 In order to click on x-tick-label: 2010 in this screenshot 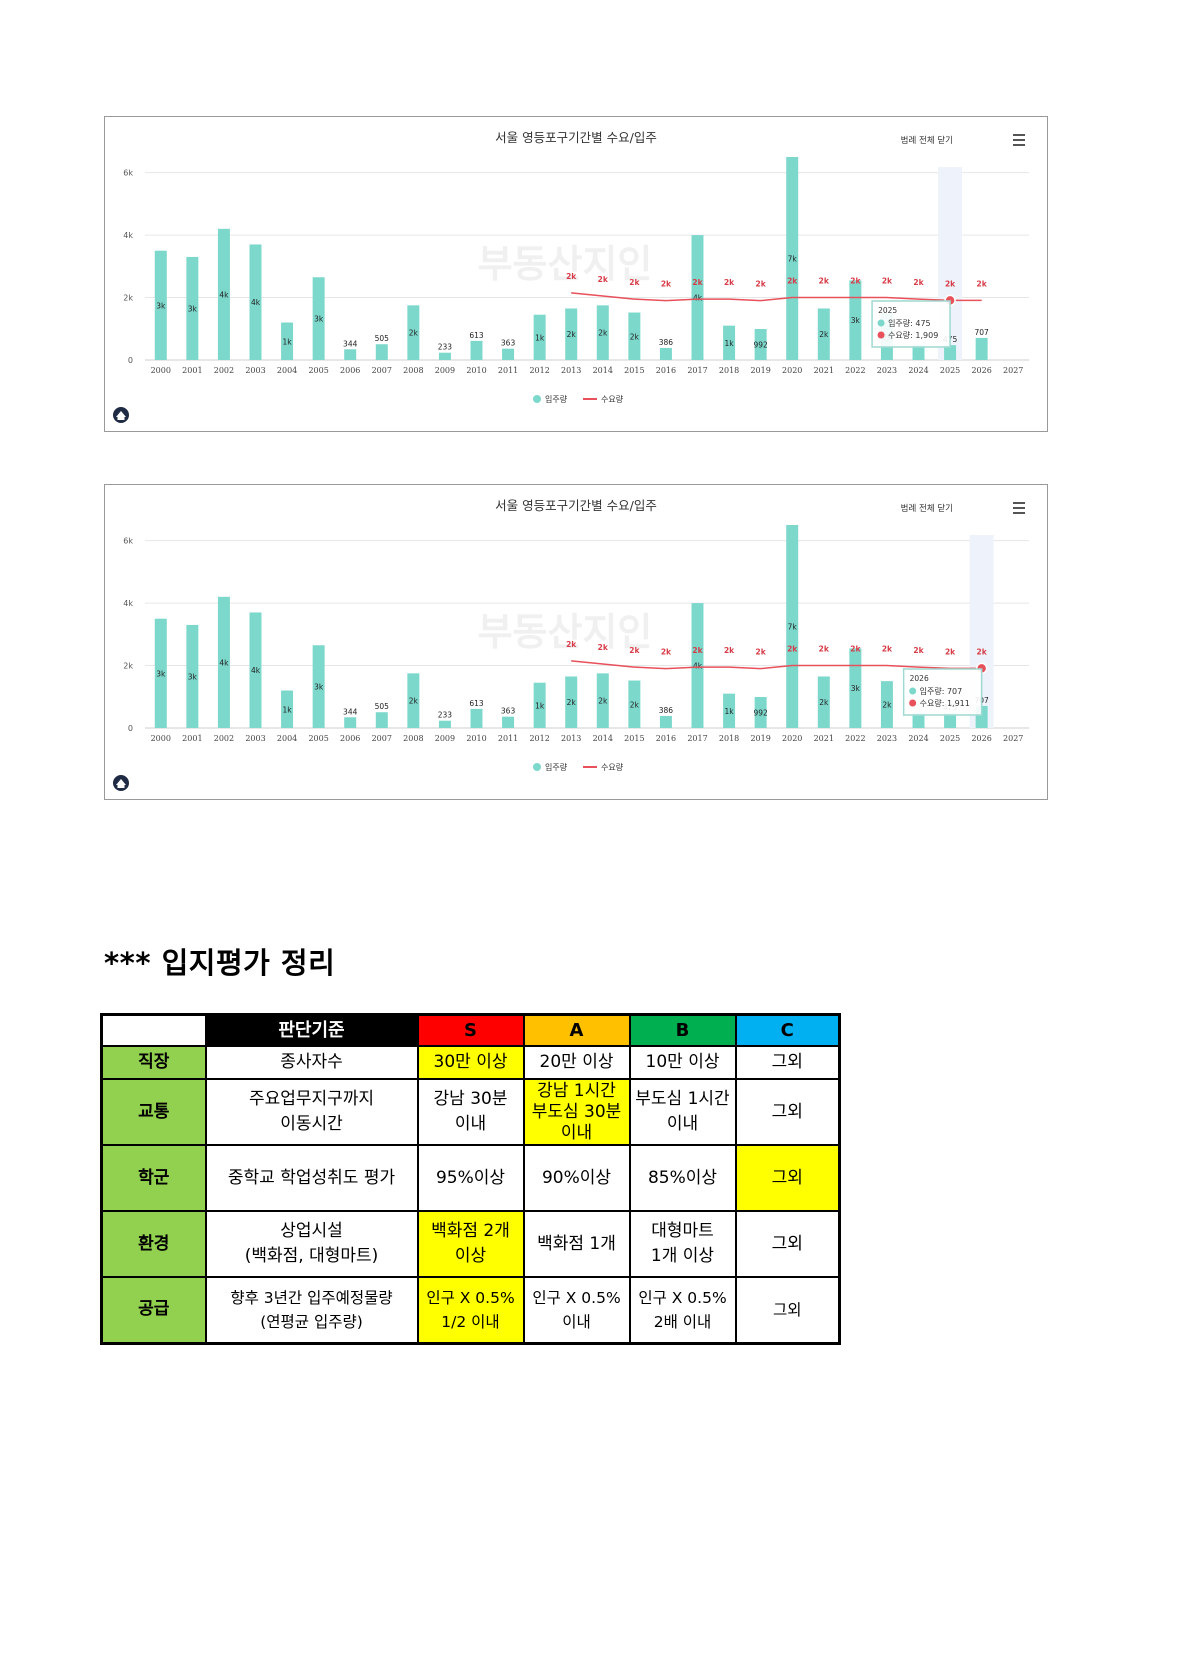, I will do `click(476, 370)`.